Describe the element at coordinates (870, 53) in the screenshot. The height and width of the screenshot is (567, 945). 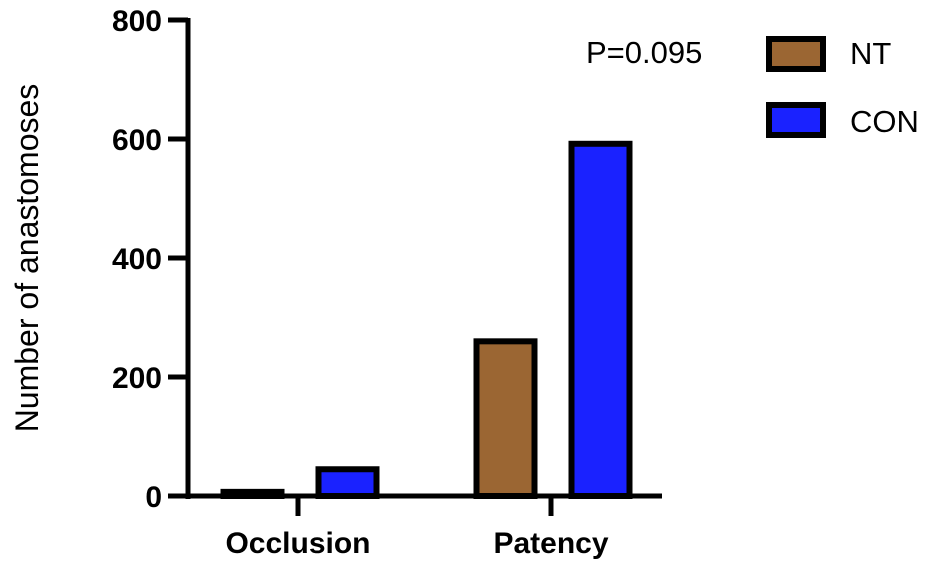
I see `legend-label-nt: NT` at that location.